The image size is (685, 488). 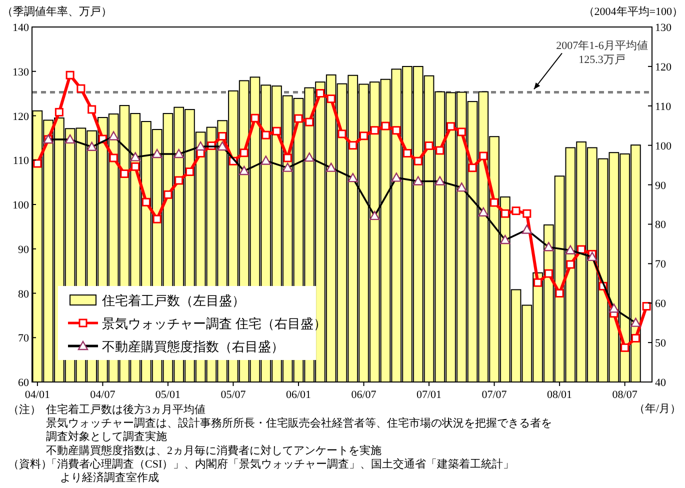 What do you see at coordinates (24, 294) in the screenshot?
I see `y-tick-label: 80` at bounding box center [24, 294].